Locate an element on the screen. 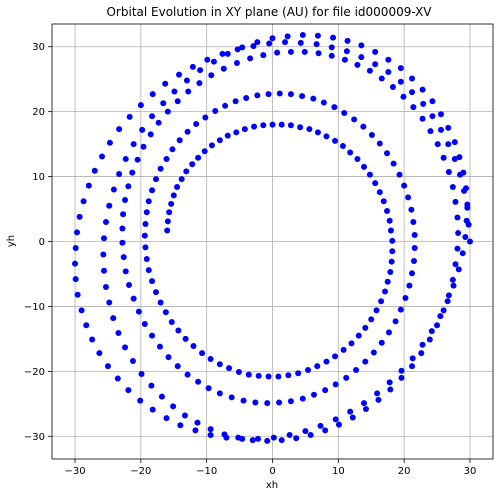 This screenshot has height=496, width=502. y-tick-label: 10 is located at coordinates (38, 177).